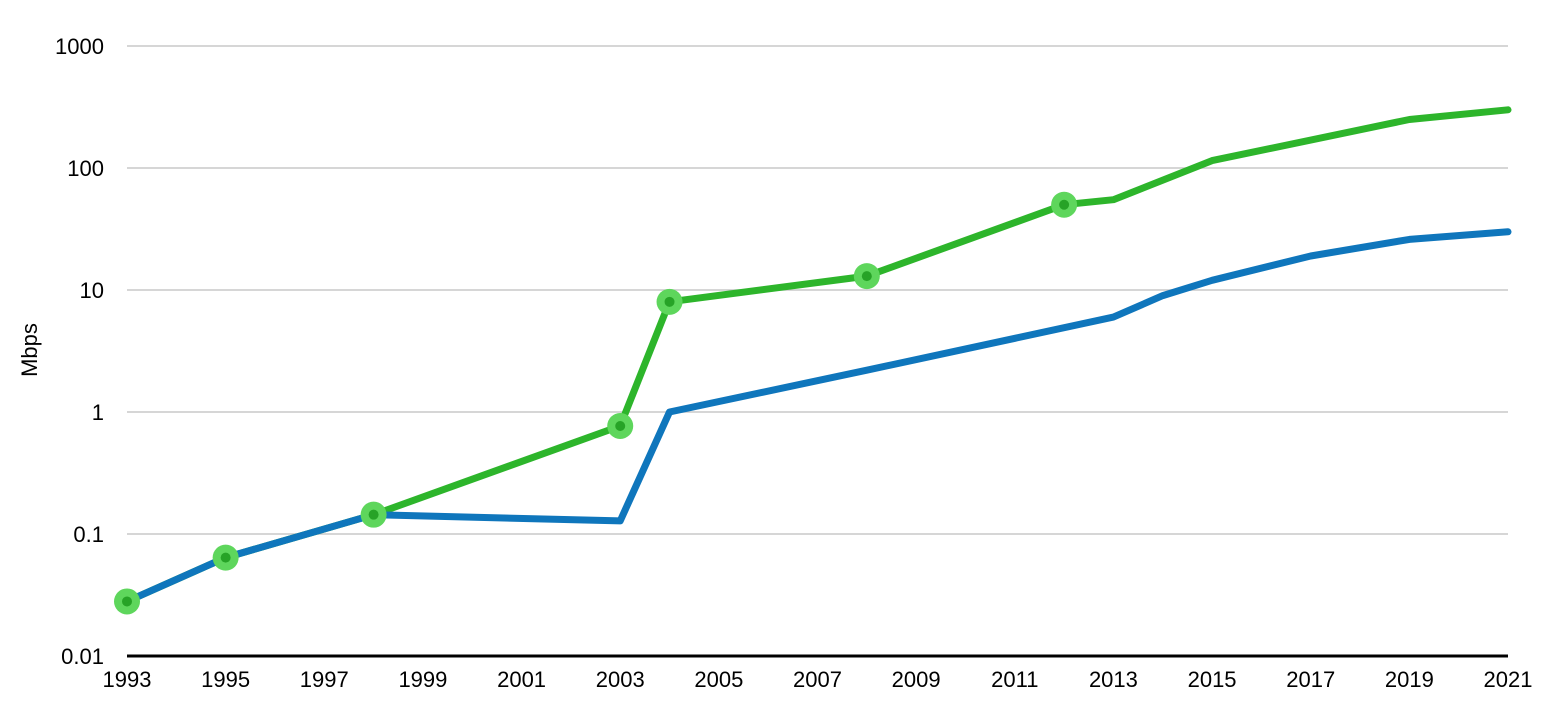 This screenshot has width=1554, height=724. Describe the element at coordinates (373, 514) in the screenshot. I see `marker-dot-1998` at that location.